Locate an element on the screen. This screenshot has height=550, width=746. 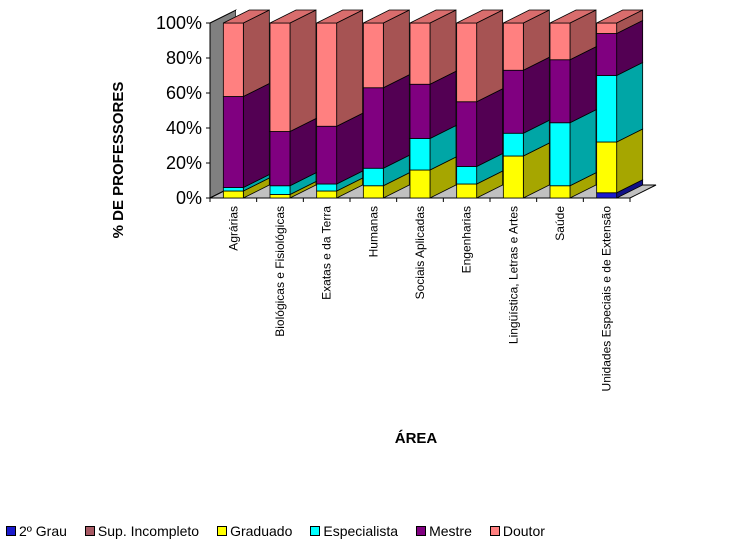
legend-label: Mestre is located at coordinates (450, 531).